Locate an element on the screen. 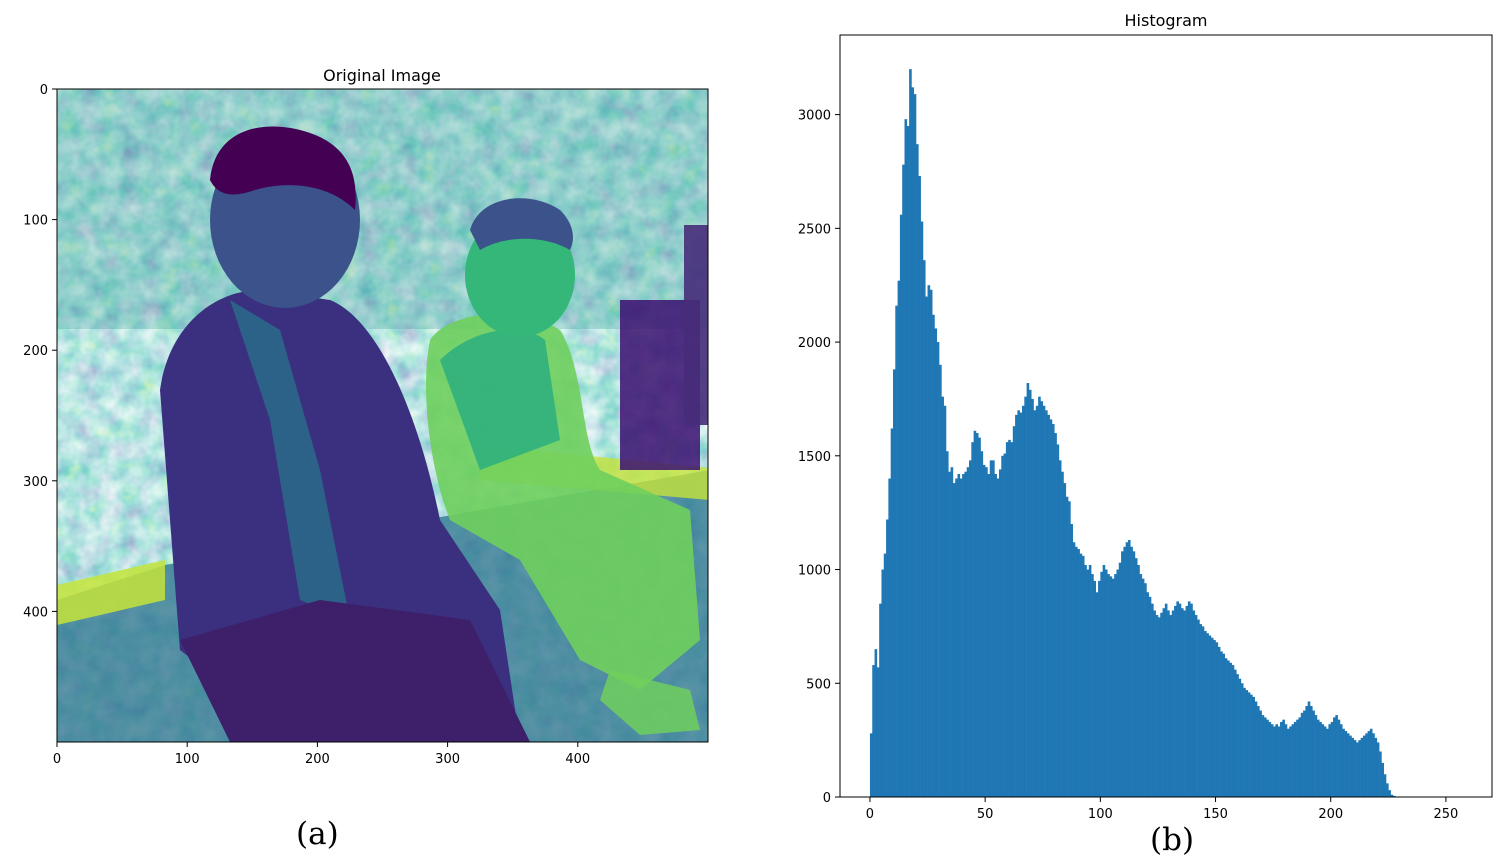  image-x-tick-label: 400 is located at coordinates (577, 759).